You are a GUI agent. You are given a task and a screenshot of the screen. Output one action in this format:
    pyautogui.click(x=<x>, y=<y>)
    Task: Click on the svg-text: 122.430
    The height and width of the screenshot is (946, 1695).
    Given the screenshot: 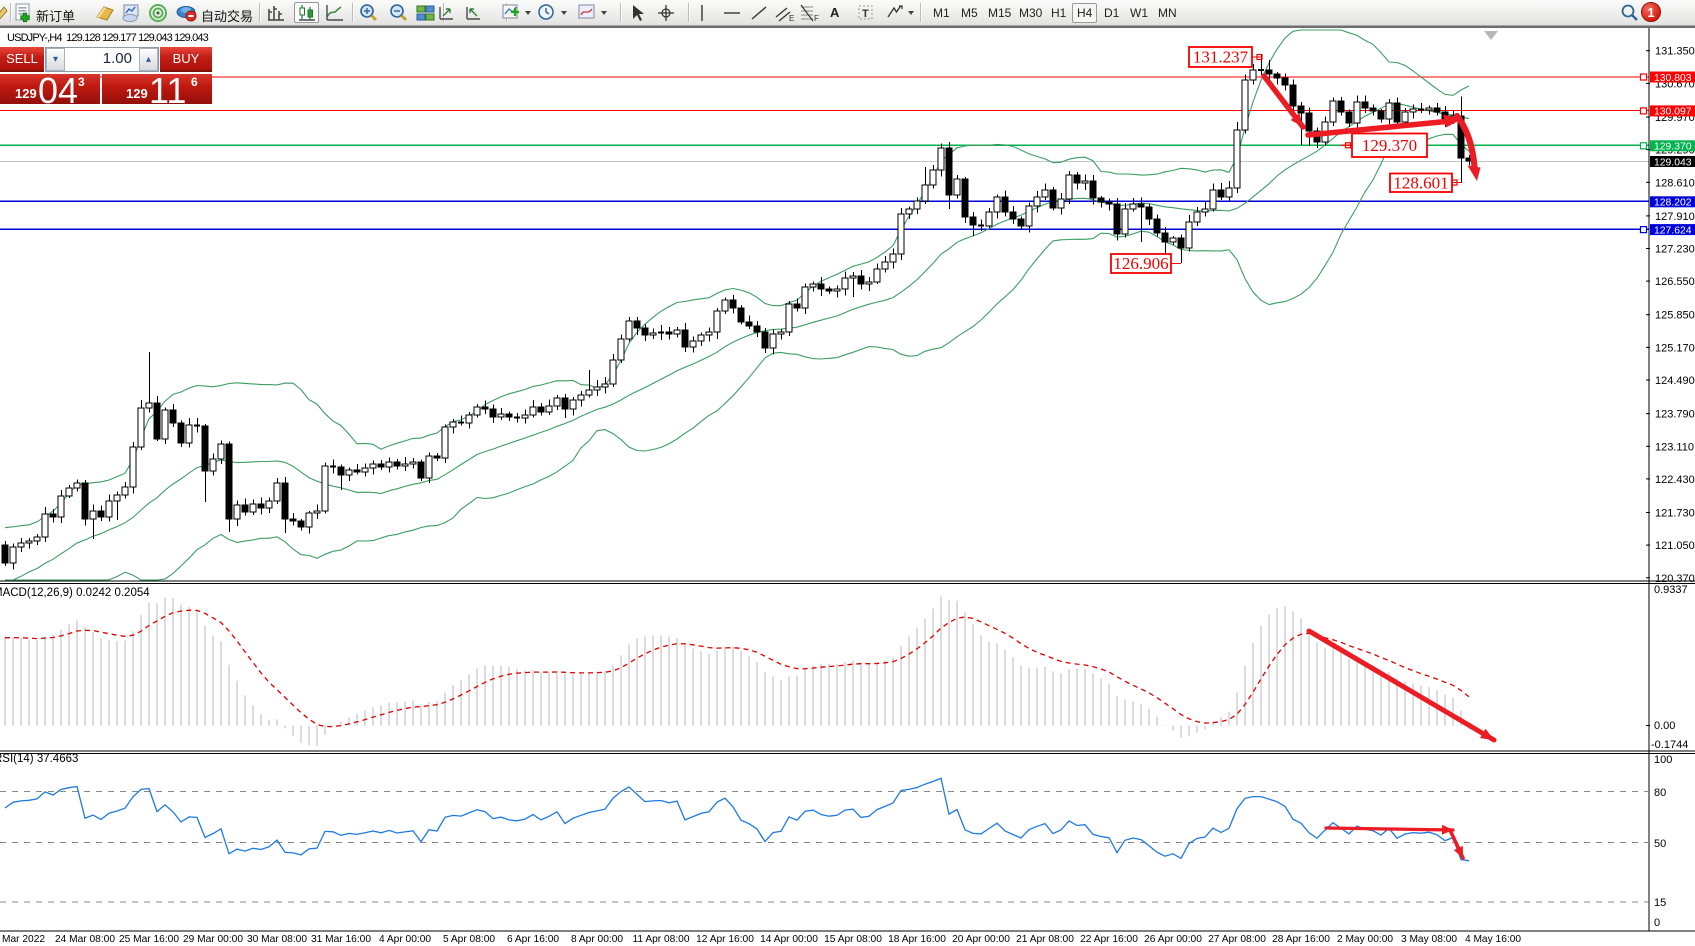 What is the action you would take?
    pyautogui.click(x=1675, y=480)
    